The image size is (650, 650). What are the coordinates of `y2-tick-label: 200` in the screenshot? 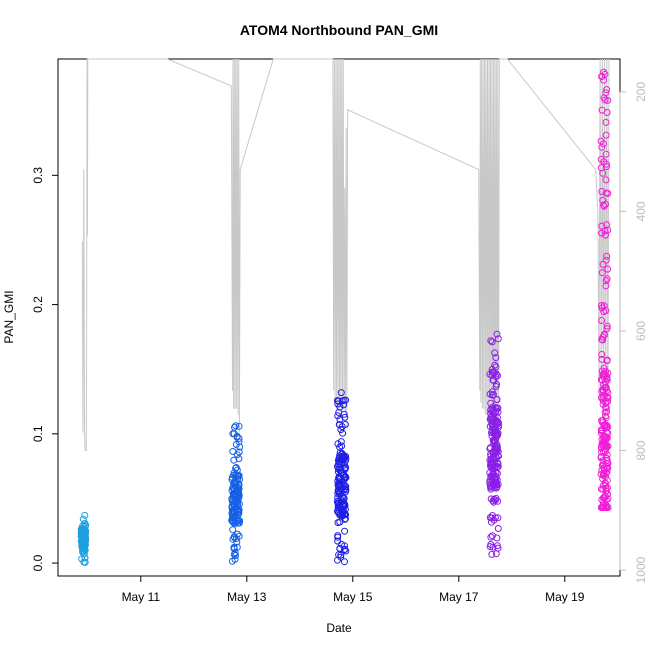 It's located at (641, 92).